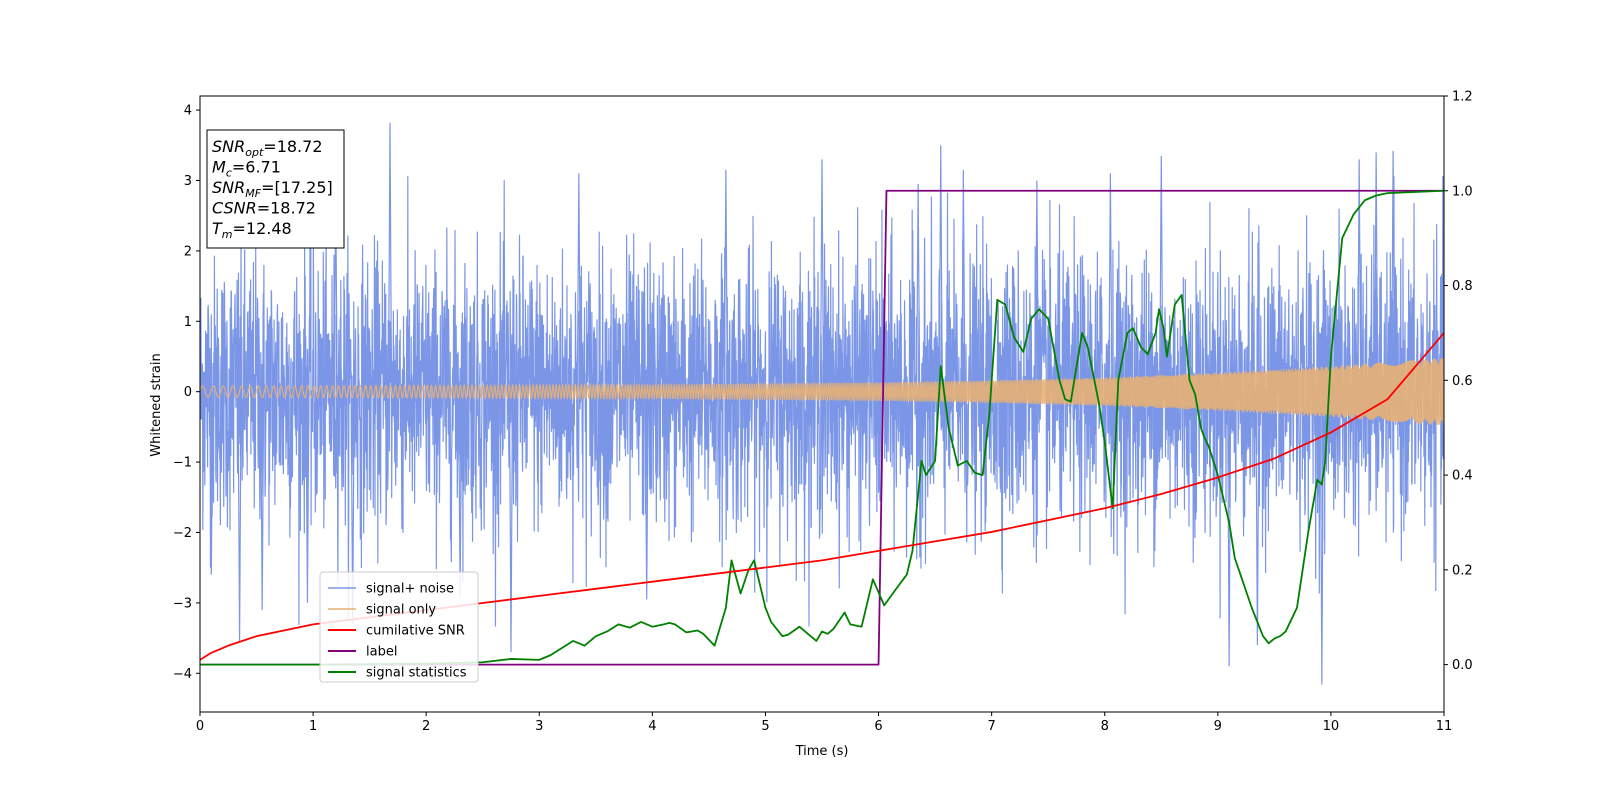  I want to click on y-tick-label: 2, so click(188, 251).